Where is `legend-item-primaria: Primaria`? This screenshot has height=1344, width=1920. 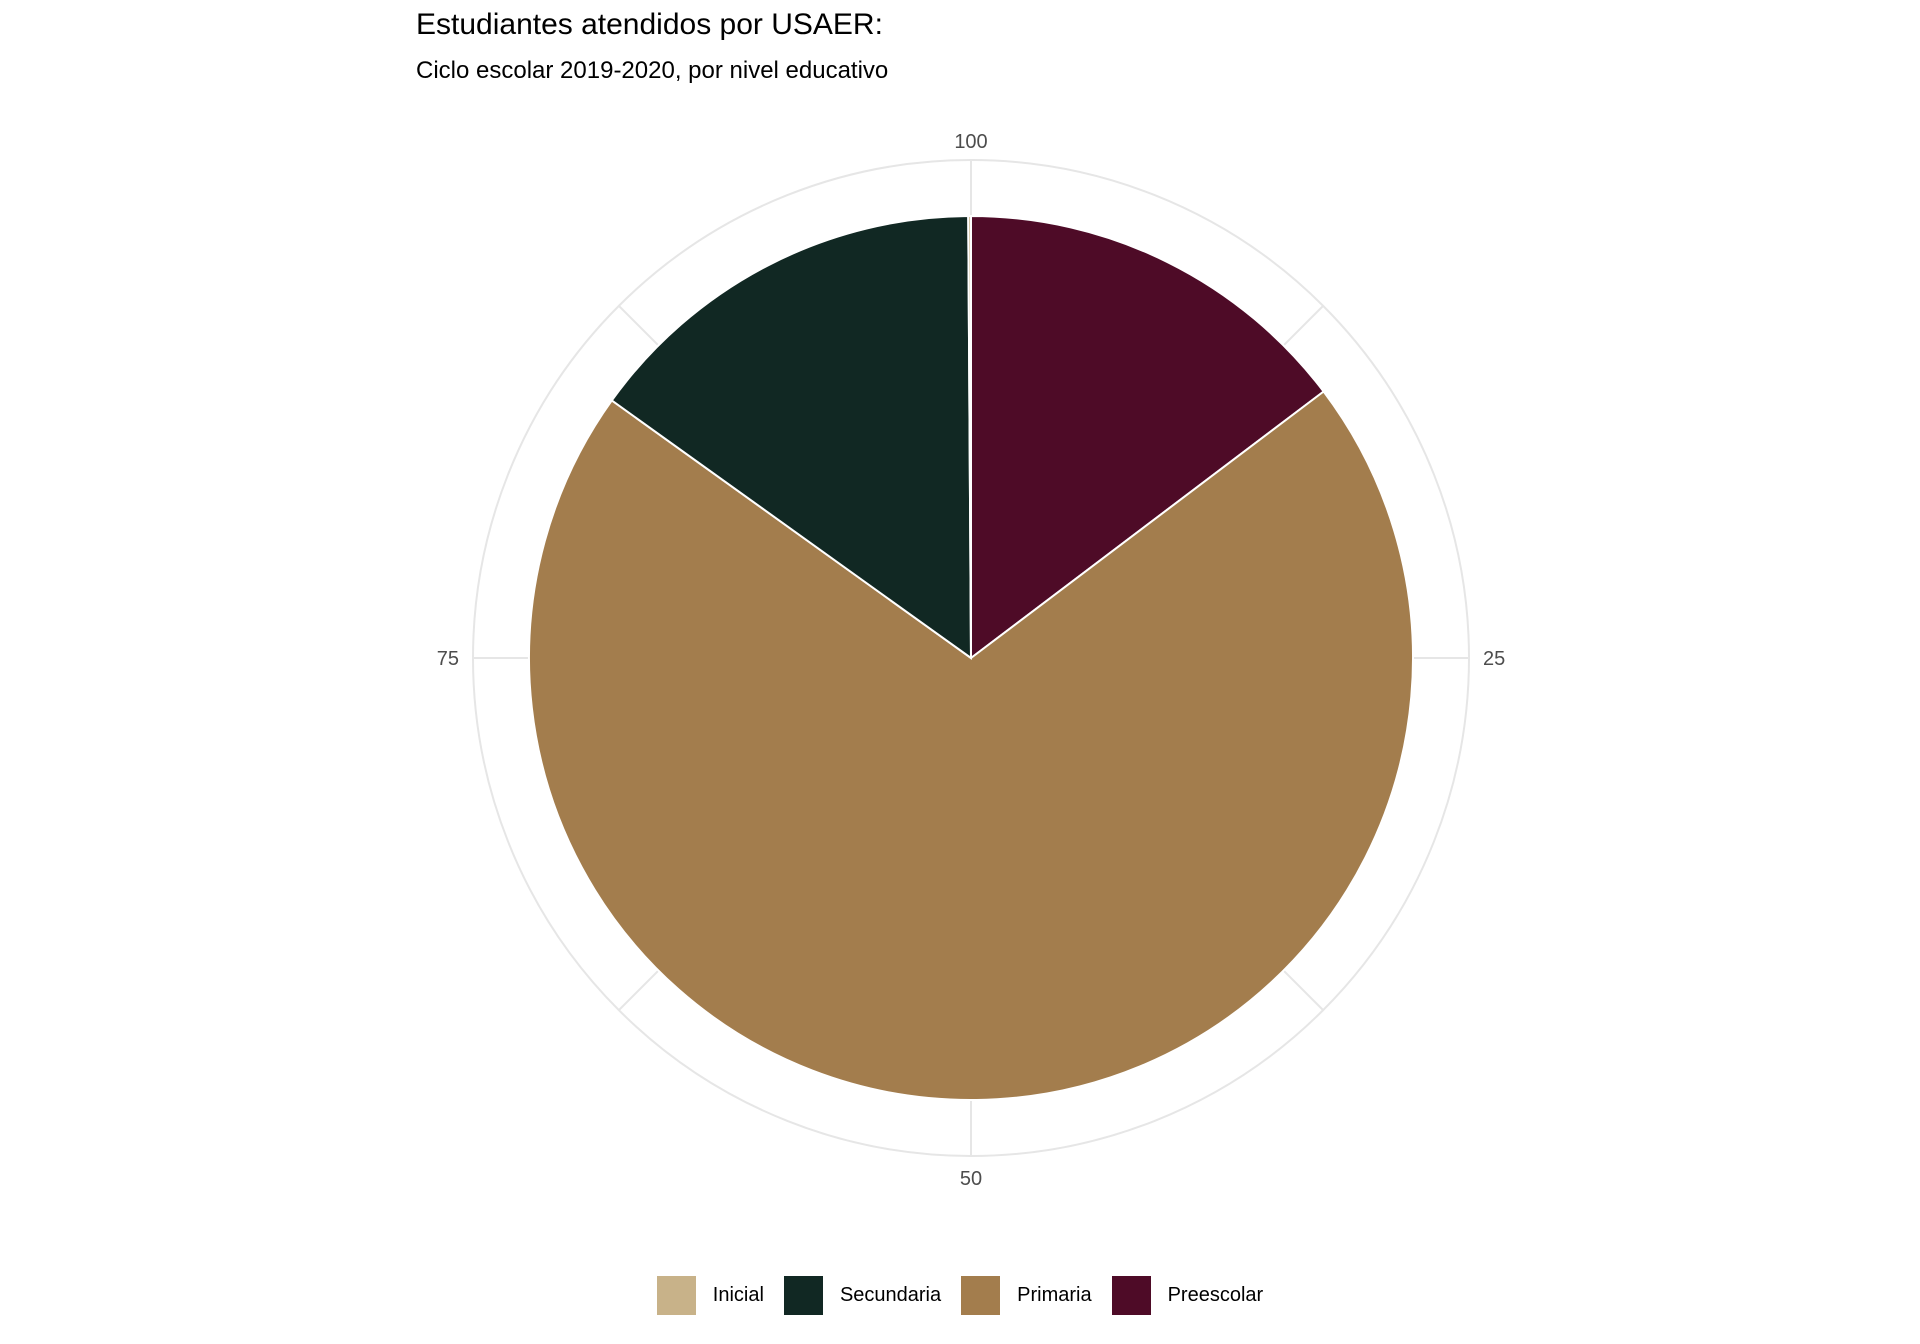 legend-item-primaria: Primaria is located at coordinates (1026, 1295).